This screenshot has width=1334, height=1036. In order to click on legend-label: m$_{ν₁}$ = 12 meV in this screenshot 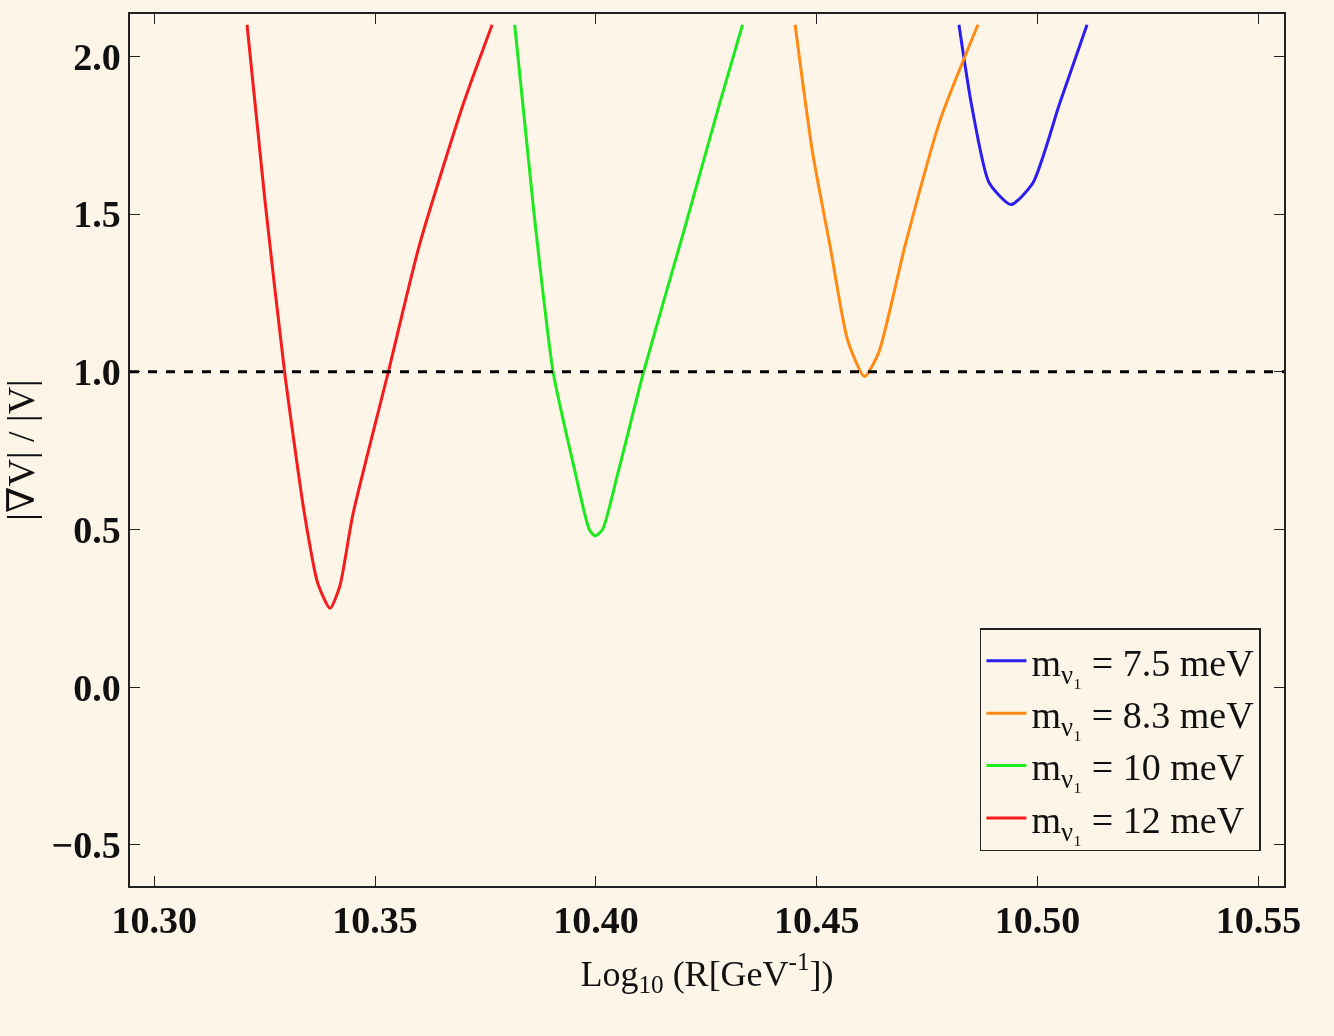, I will do `click(1138, 822)`.